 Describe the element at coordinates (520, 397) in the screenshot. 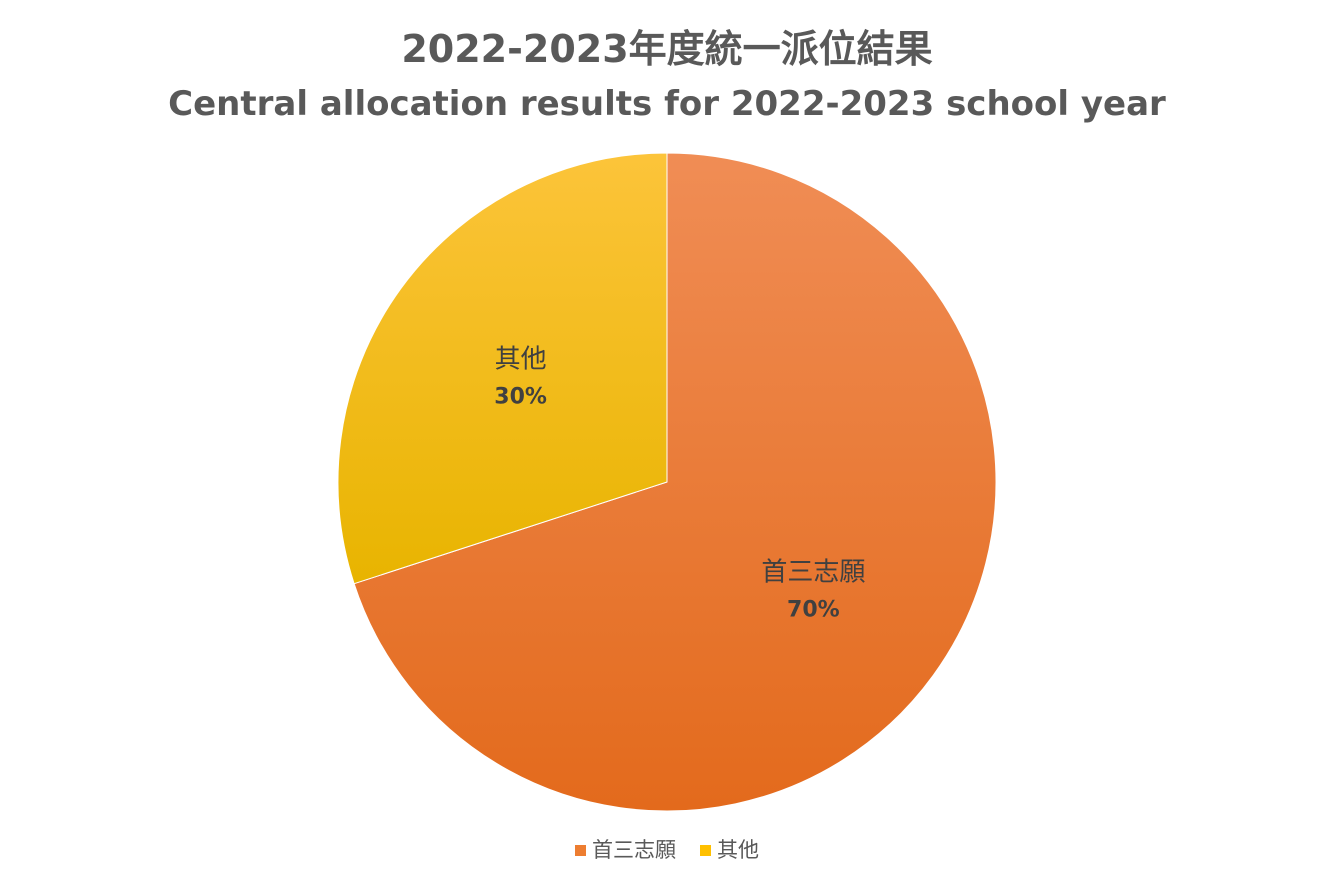

I see `slice-percent-label: 30%` at that location.